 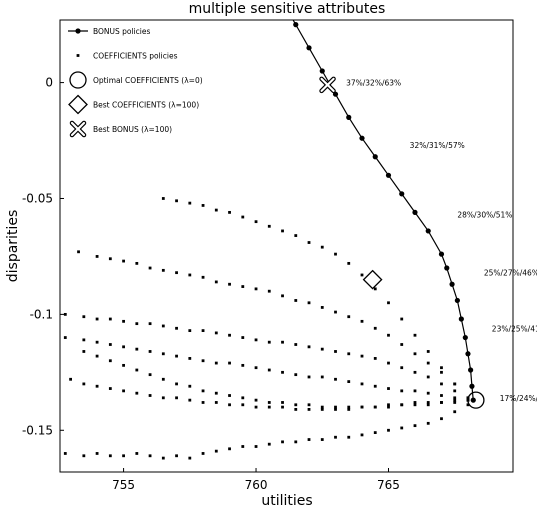 I want to click on annotation-label-2: 28%/30%/51%, so click(x=484, y=215).